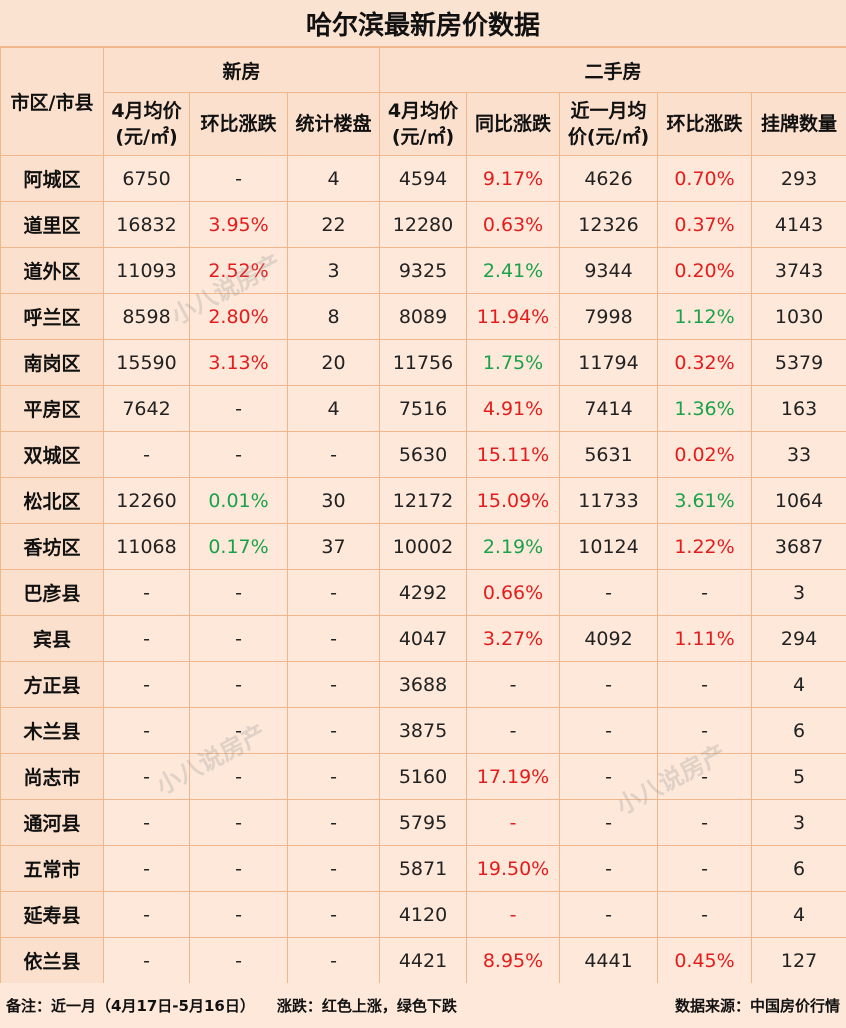 The width and height of the screenshot is (846, 1028). I want to click on cell-new-avg: 11093, so click(146, 270).